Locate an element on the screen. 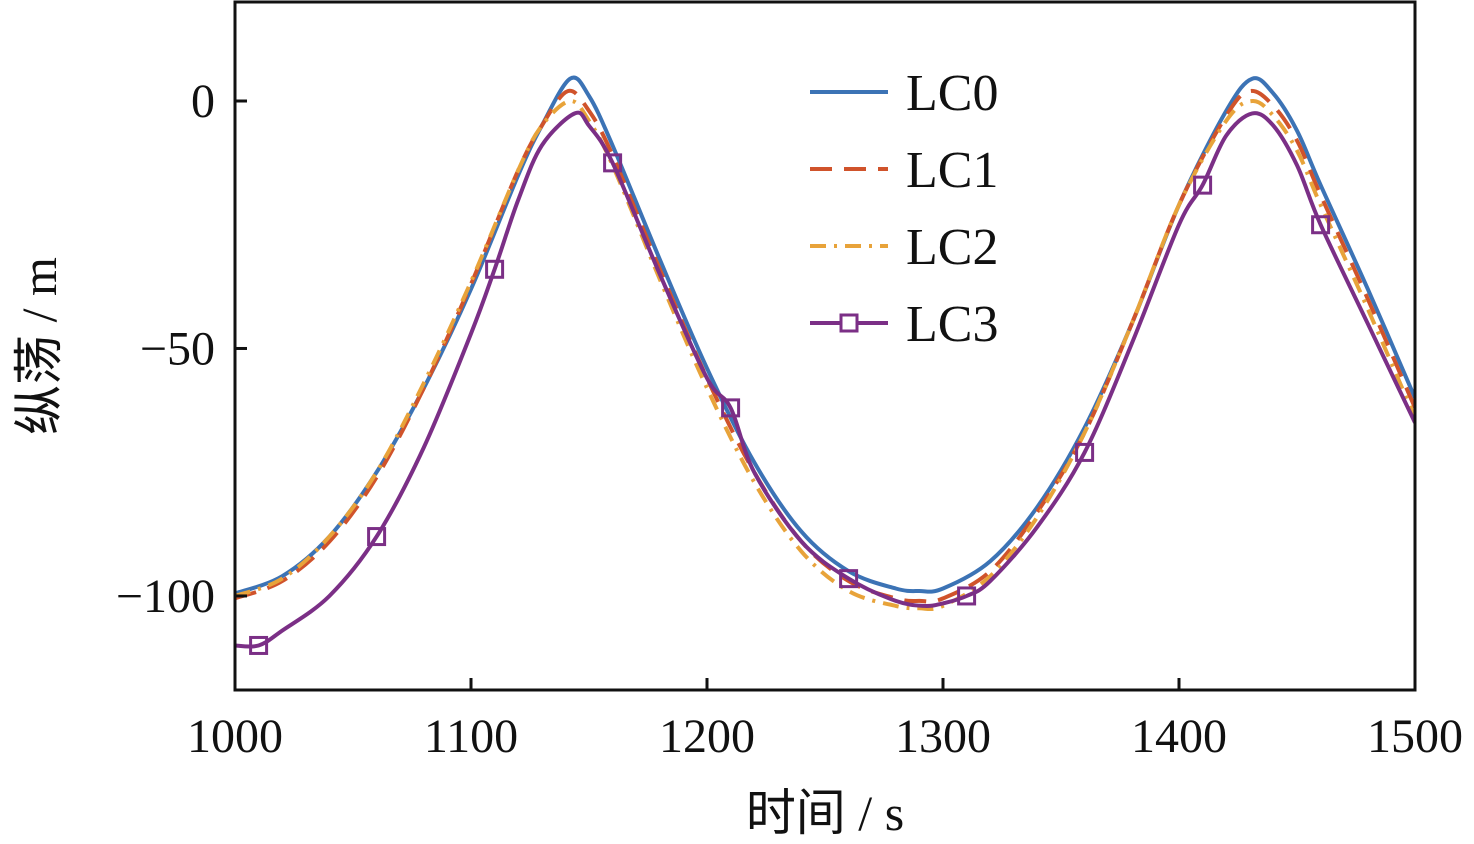 This screenshot has width=1474, height=844. x-tick-label: 1000 is located at coordinates (235, 736).